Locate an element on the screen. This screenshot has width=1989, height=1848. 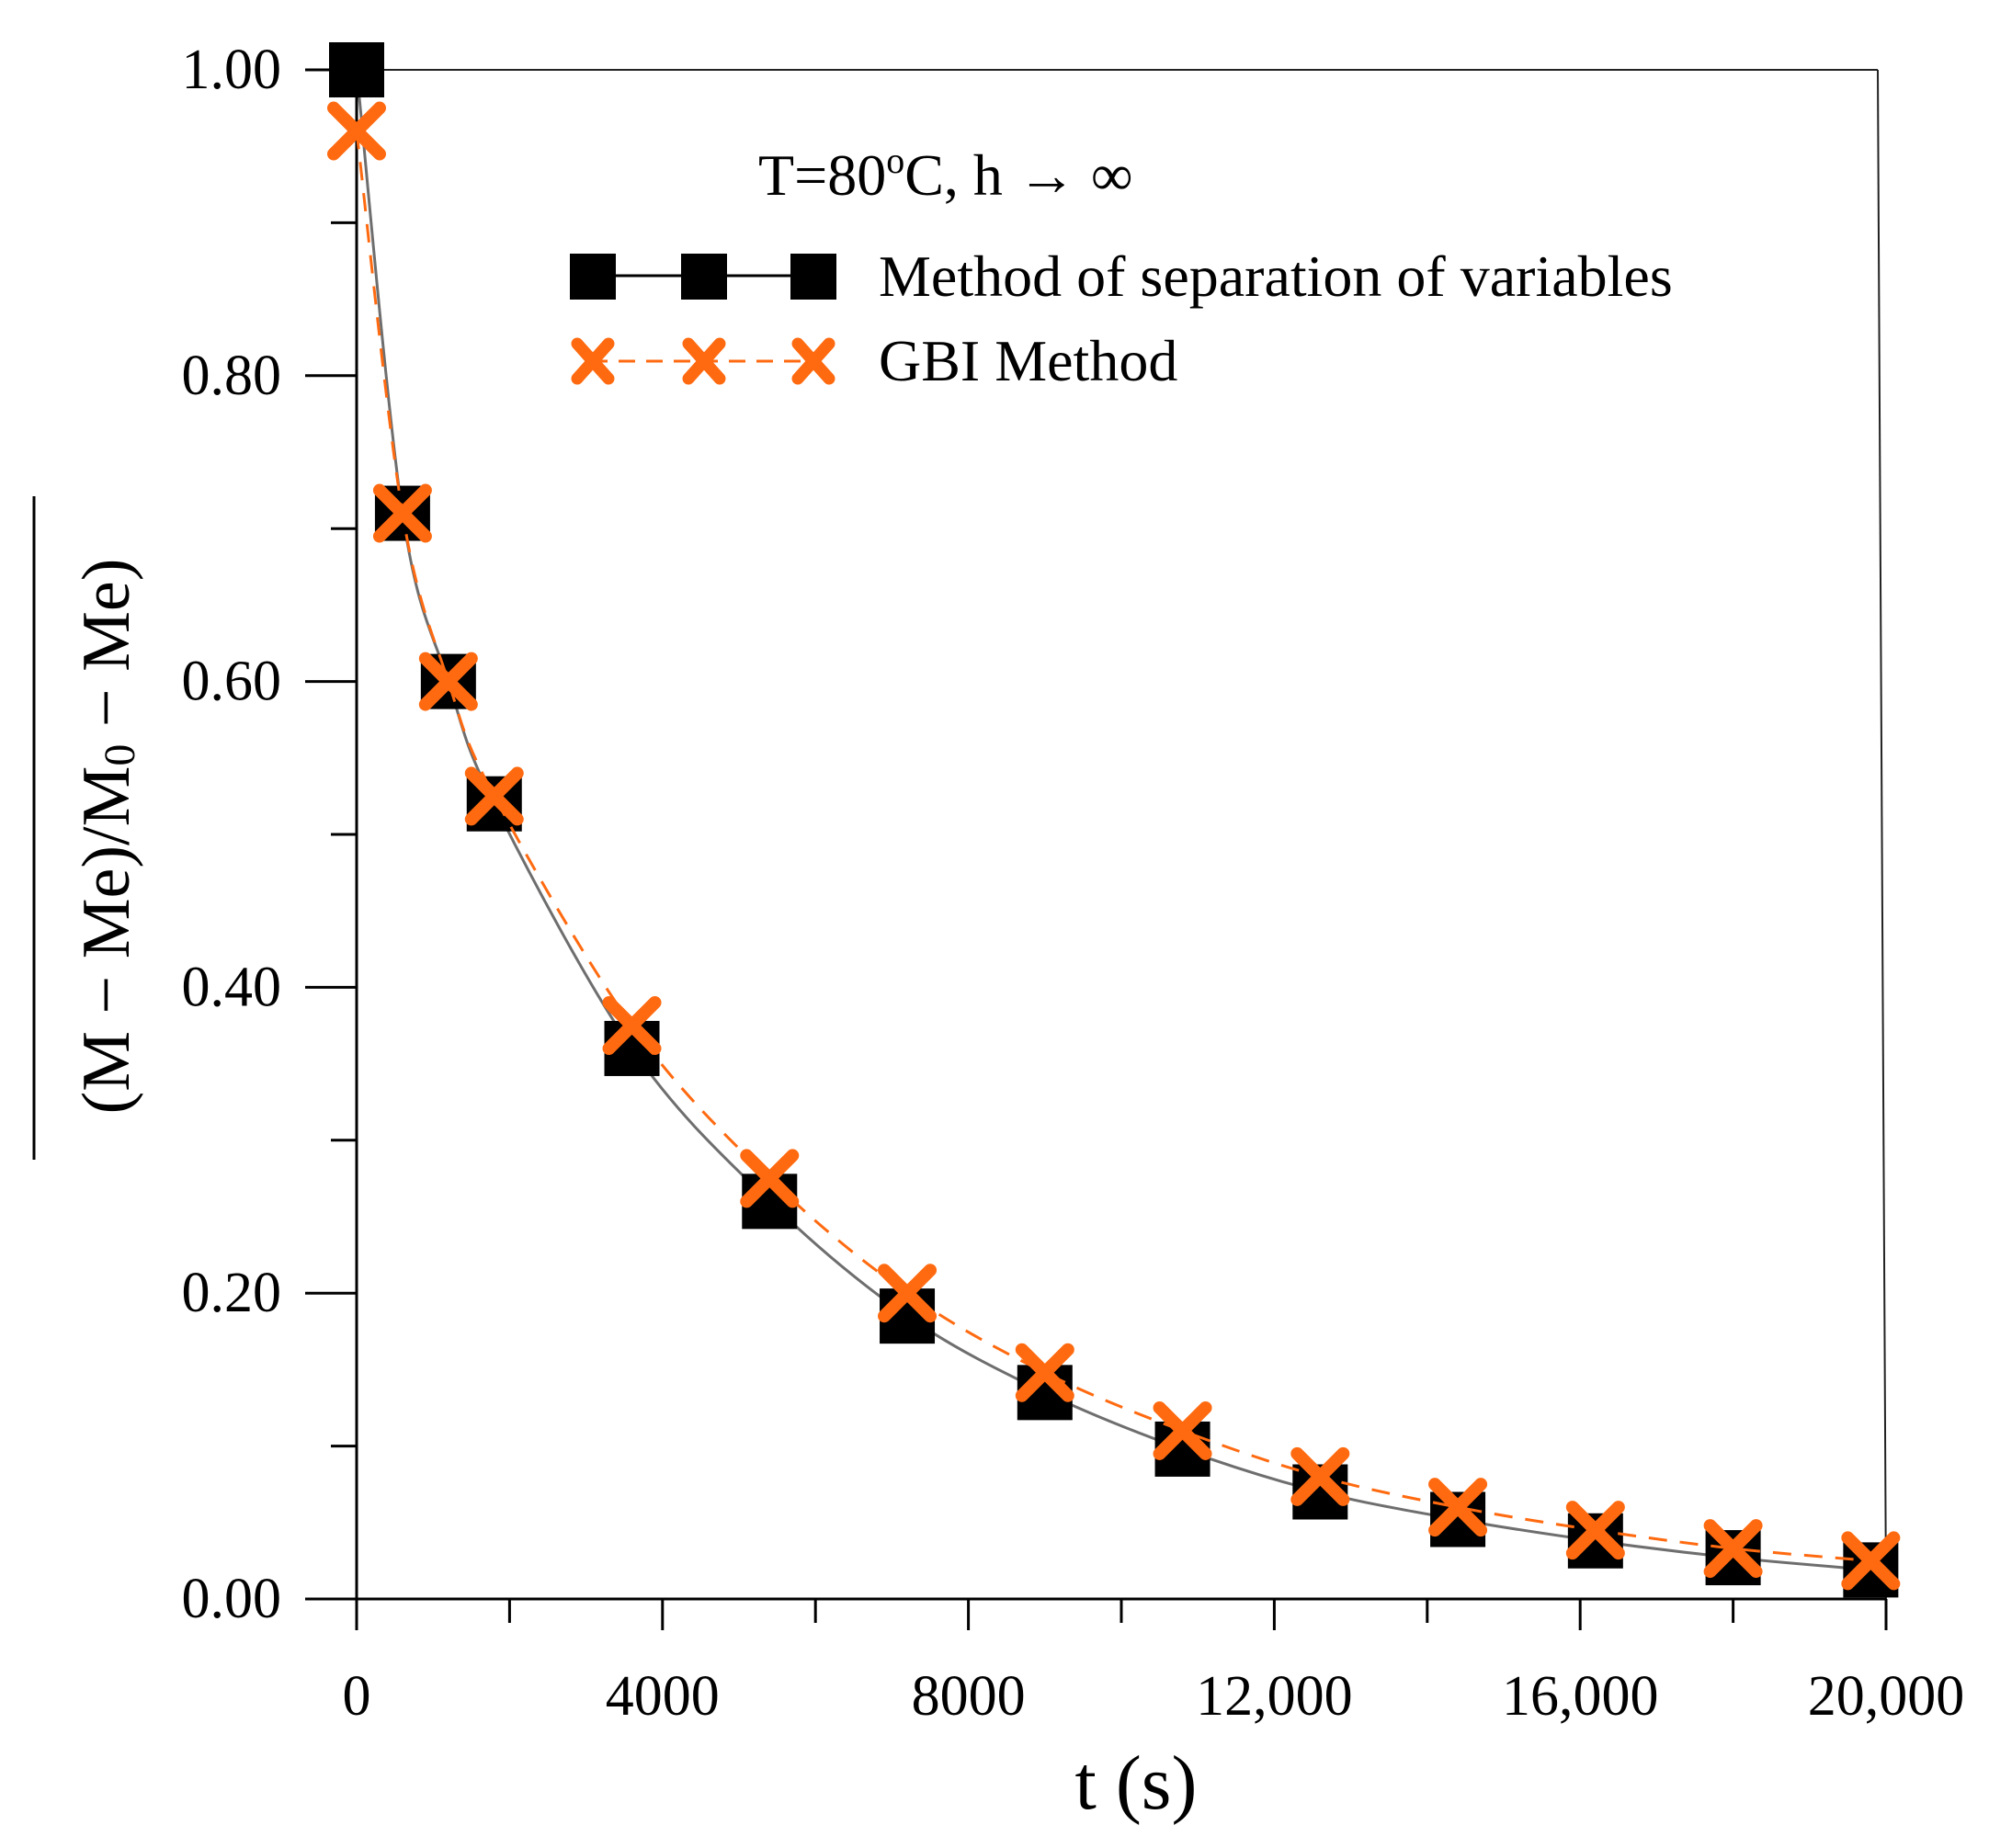
legend-entry-gbi: GBI Method is located at coordinates (874, 360).